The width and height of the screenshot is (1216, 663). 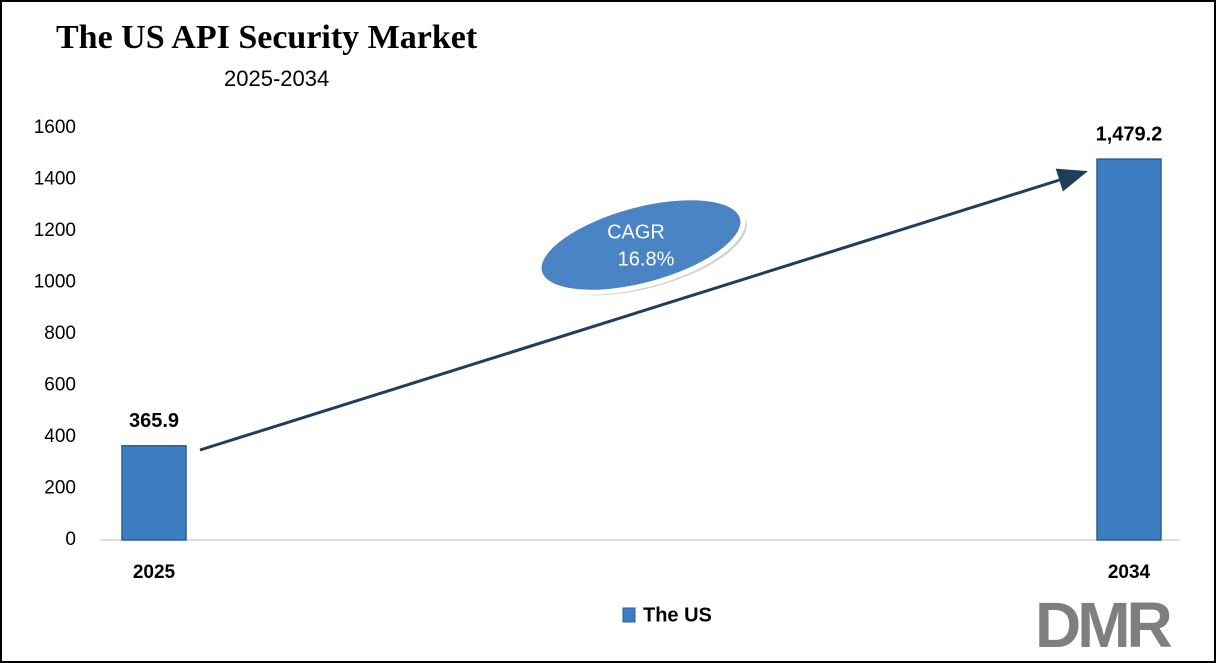 I want to click on y-tick-label: 600, so click(x=60, y=385).